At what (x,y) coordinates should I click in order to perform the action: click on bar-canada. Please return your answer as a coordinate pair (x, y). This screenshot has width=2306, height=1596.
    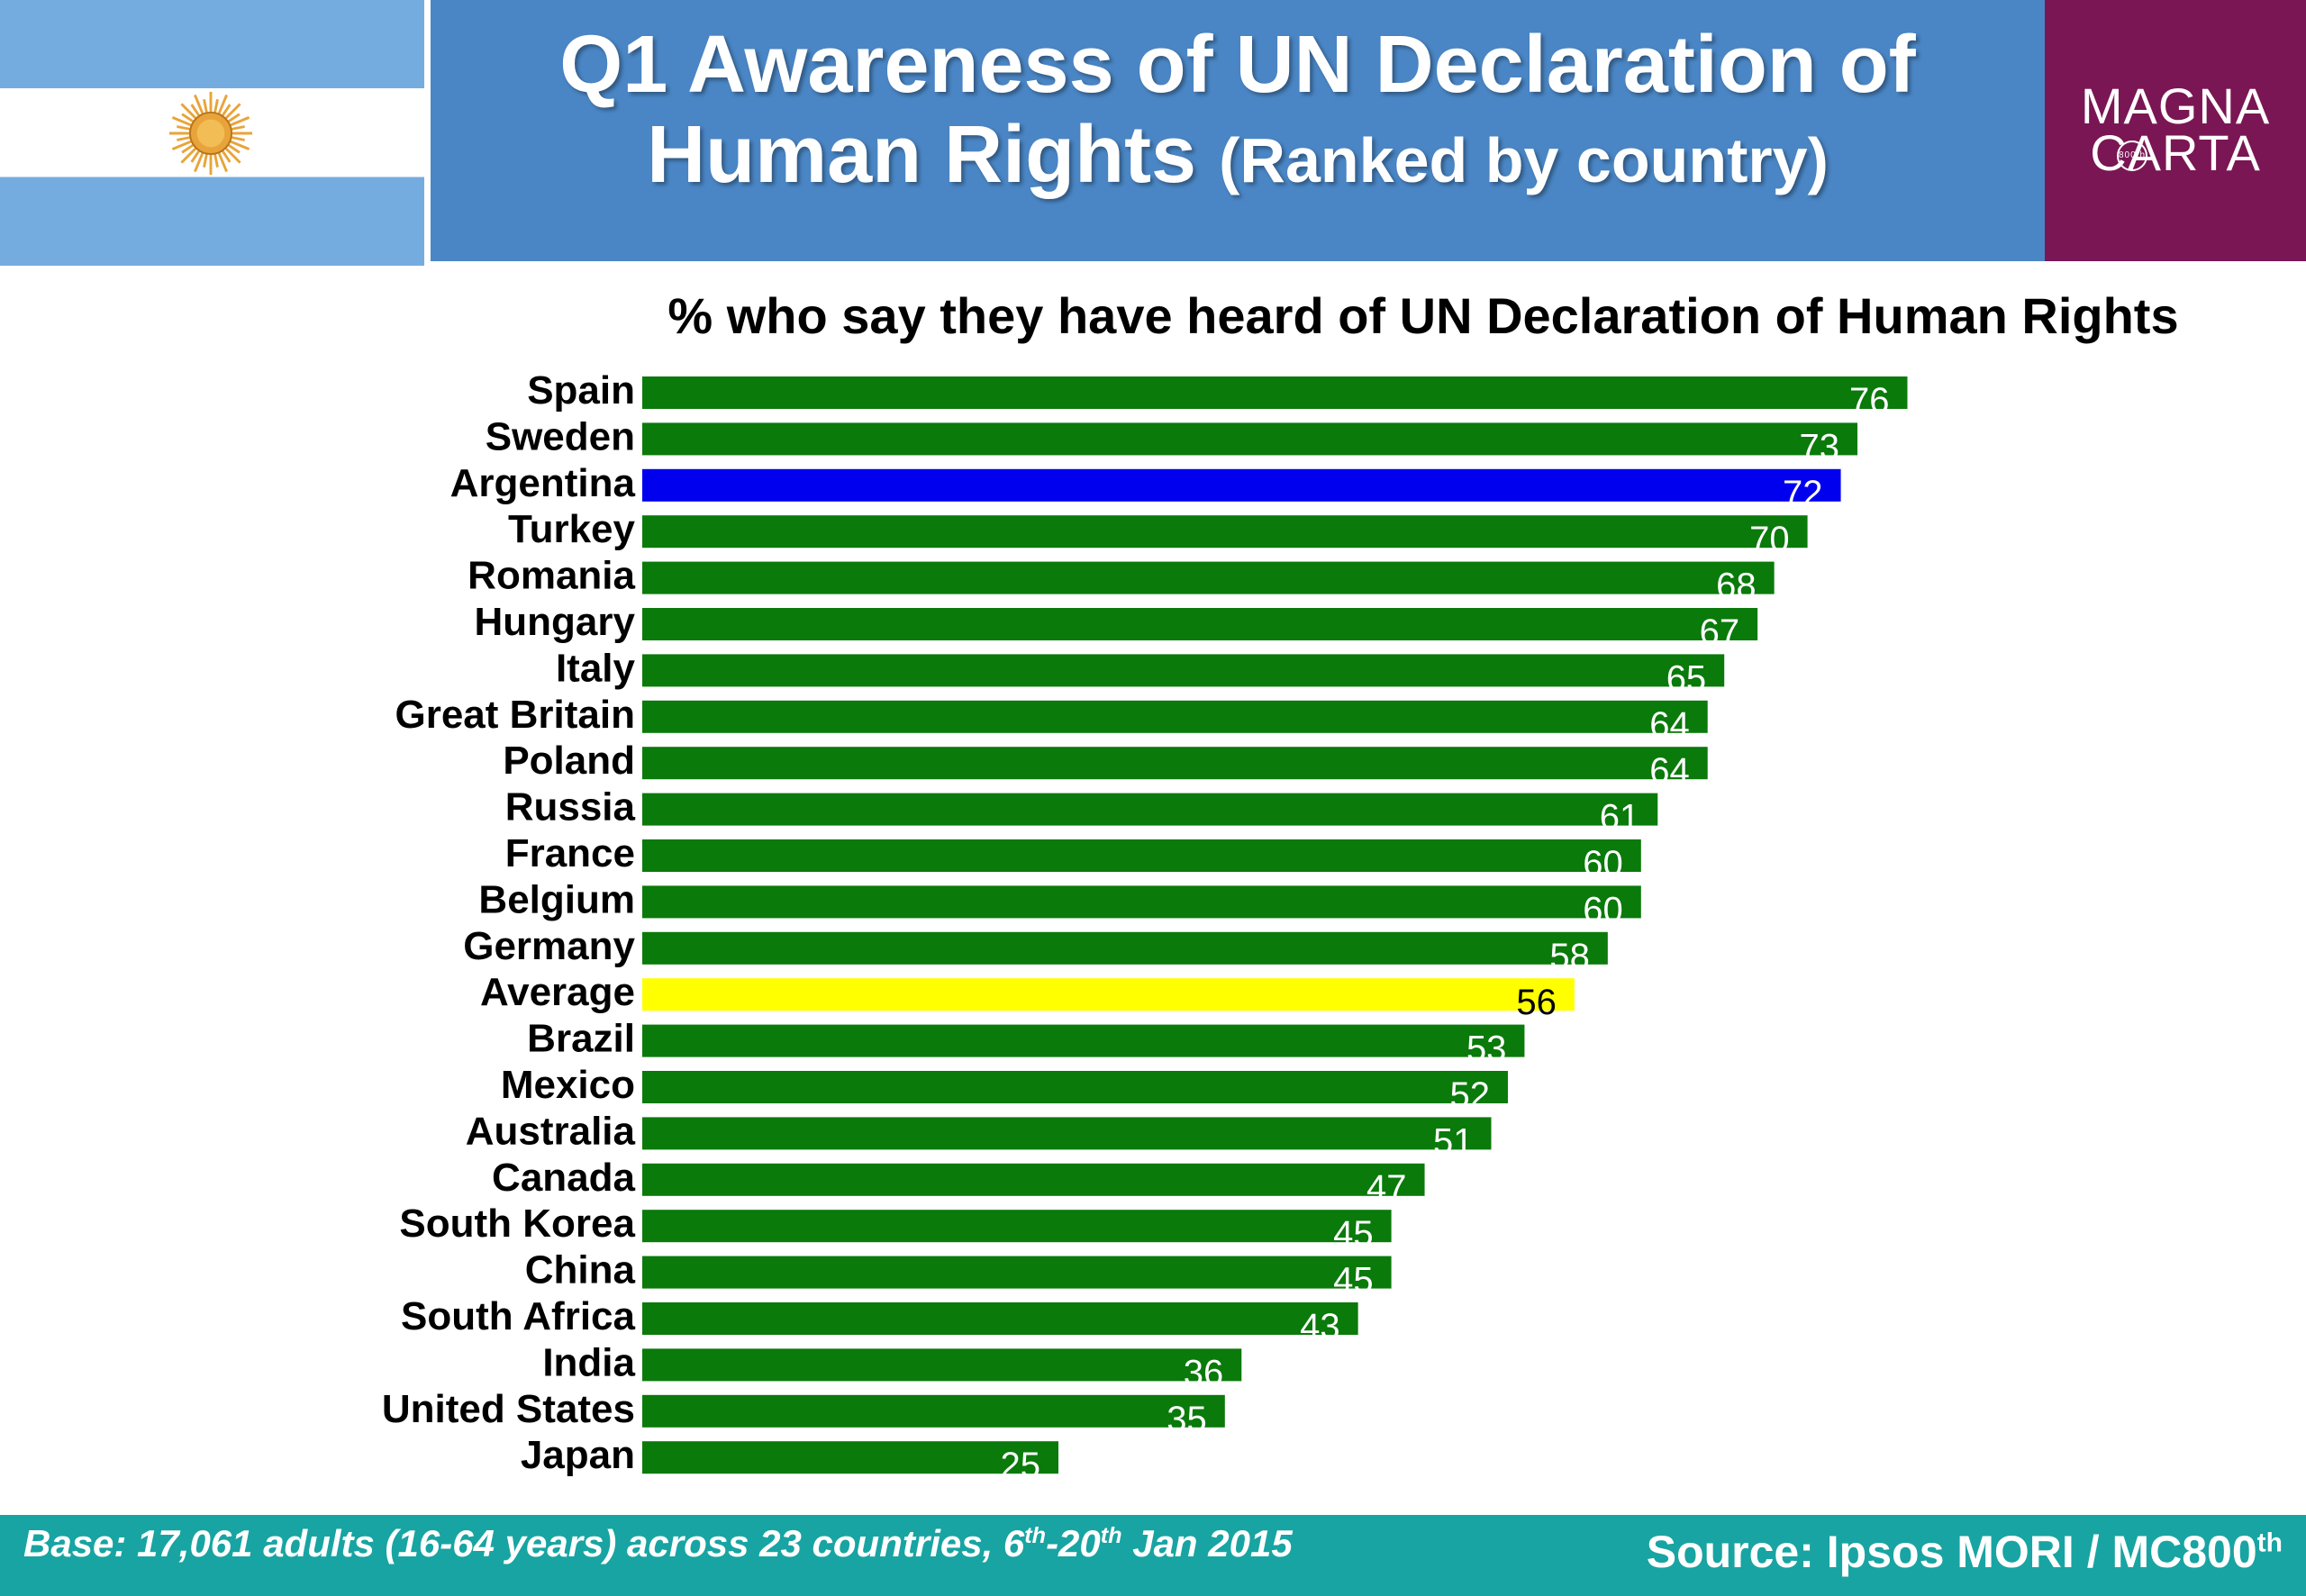
    Looking at the image, I should click on (1033, 1179).